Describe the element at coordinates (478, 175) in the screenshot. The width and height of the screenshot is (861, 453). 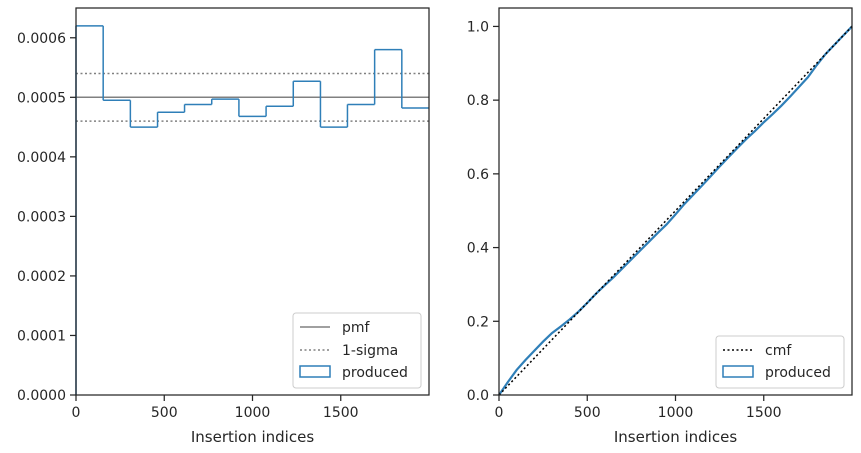
I see `right-ytick-label-3: 0.6` at that location.